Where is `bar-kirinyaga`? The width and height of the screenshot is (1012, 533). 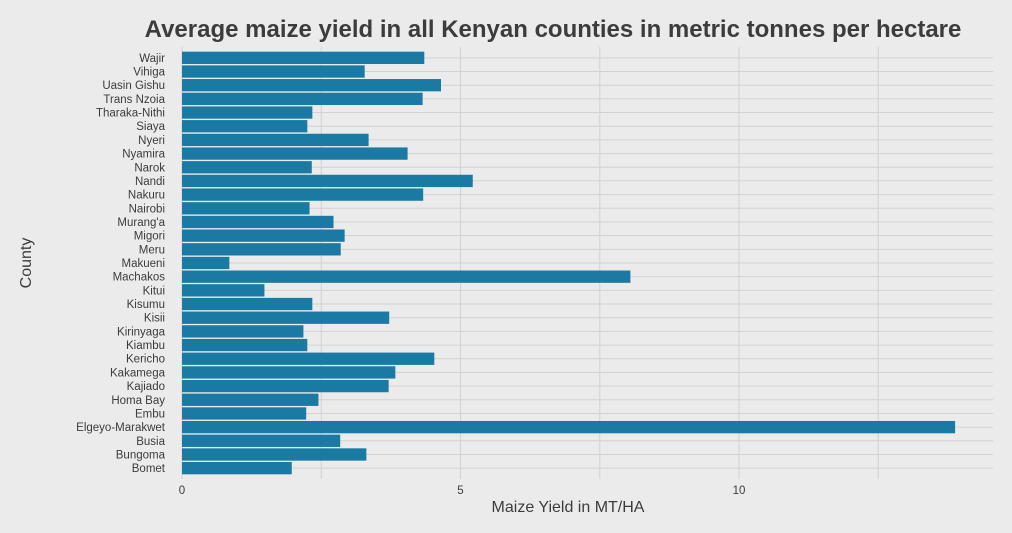
bar-kirinyaga is located at coordinates (243, 331).